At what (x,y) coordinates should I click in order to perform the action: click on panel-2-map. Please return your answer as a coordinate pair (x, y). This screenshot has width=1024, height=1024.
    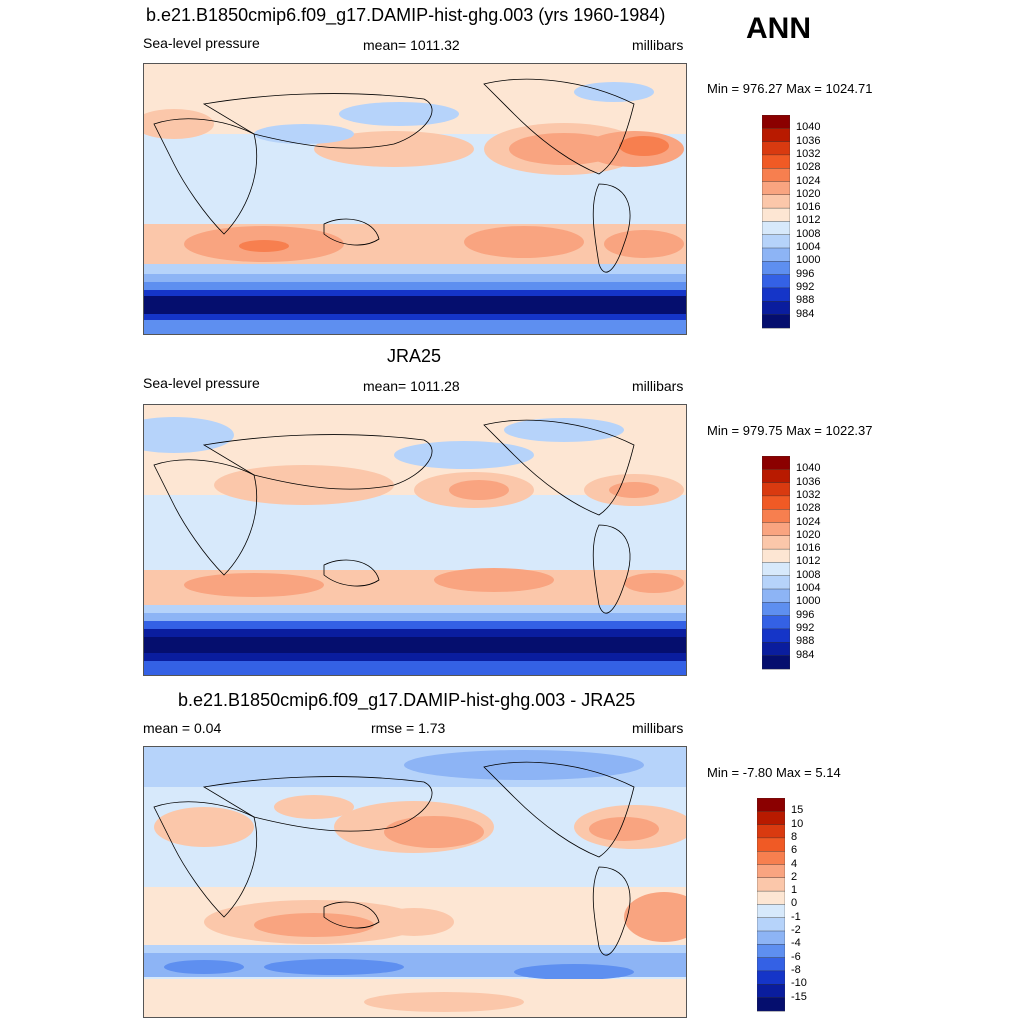
    Looking at the image, I should click on (415, 540).